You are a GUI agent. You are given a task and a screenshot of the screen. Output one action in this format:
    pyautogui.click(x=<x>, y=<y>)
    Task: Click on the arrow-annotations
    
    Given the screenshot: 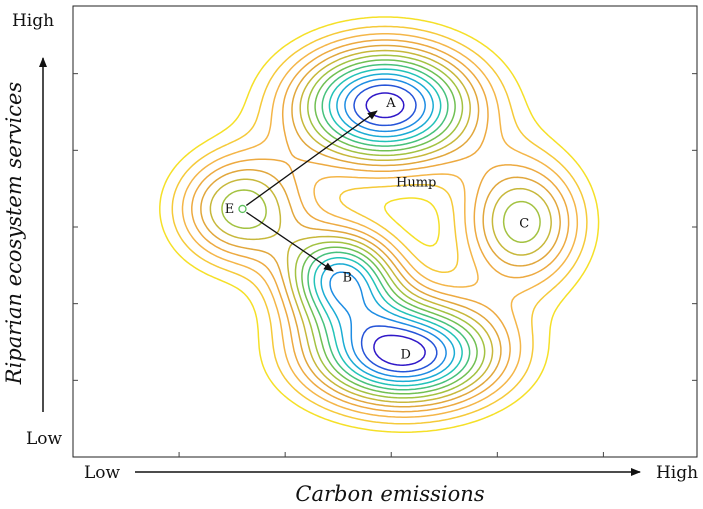 What is the action you would take?
    pyautogui.click(x=311, y=191)
    